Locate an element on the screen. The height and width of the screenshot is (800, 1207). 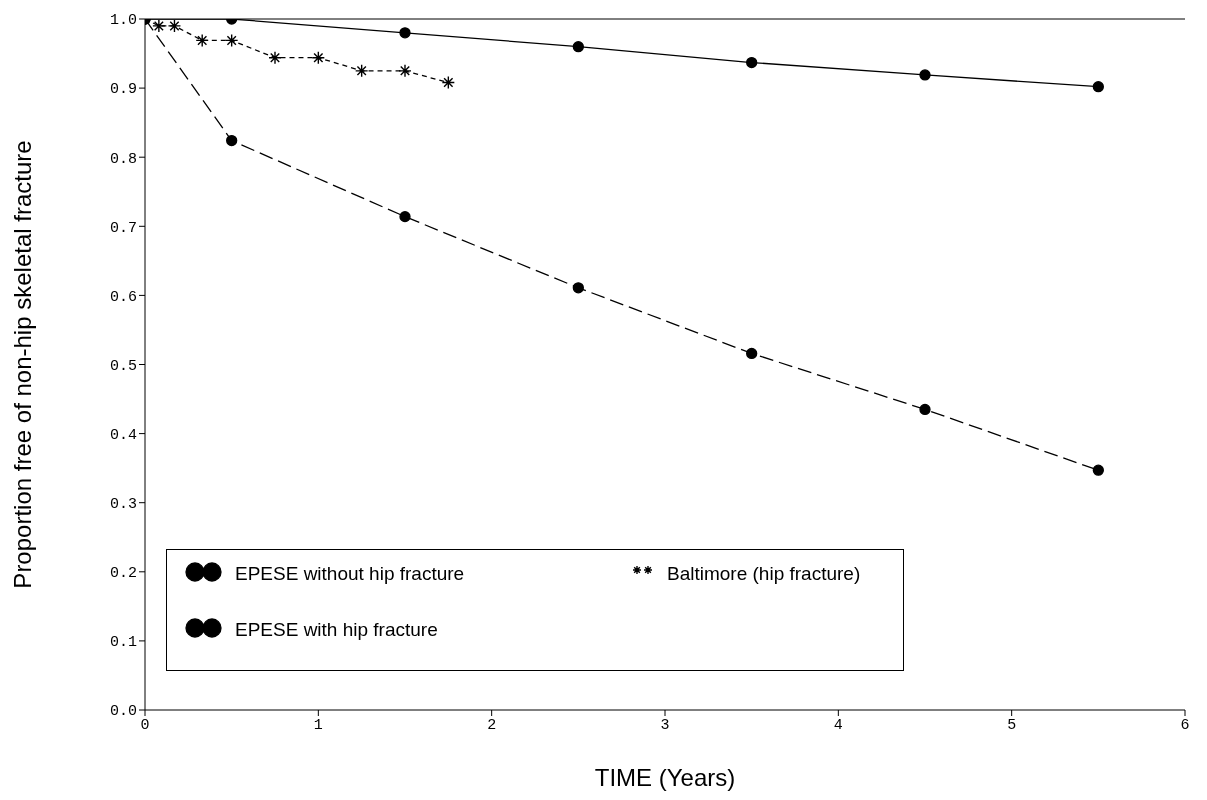
x-tick-label: 5 is located at coordinates (1012, 725).